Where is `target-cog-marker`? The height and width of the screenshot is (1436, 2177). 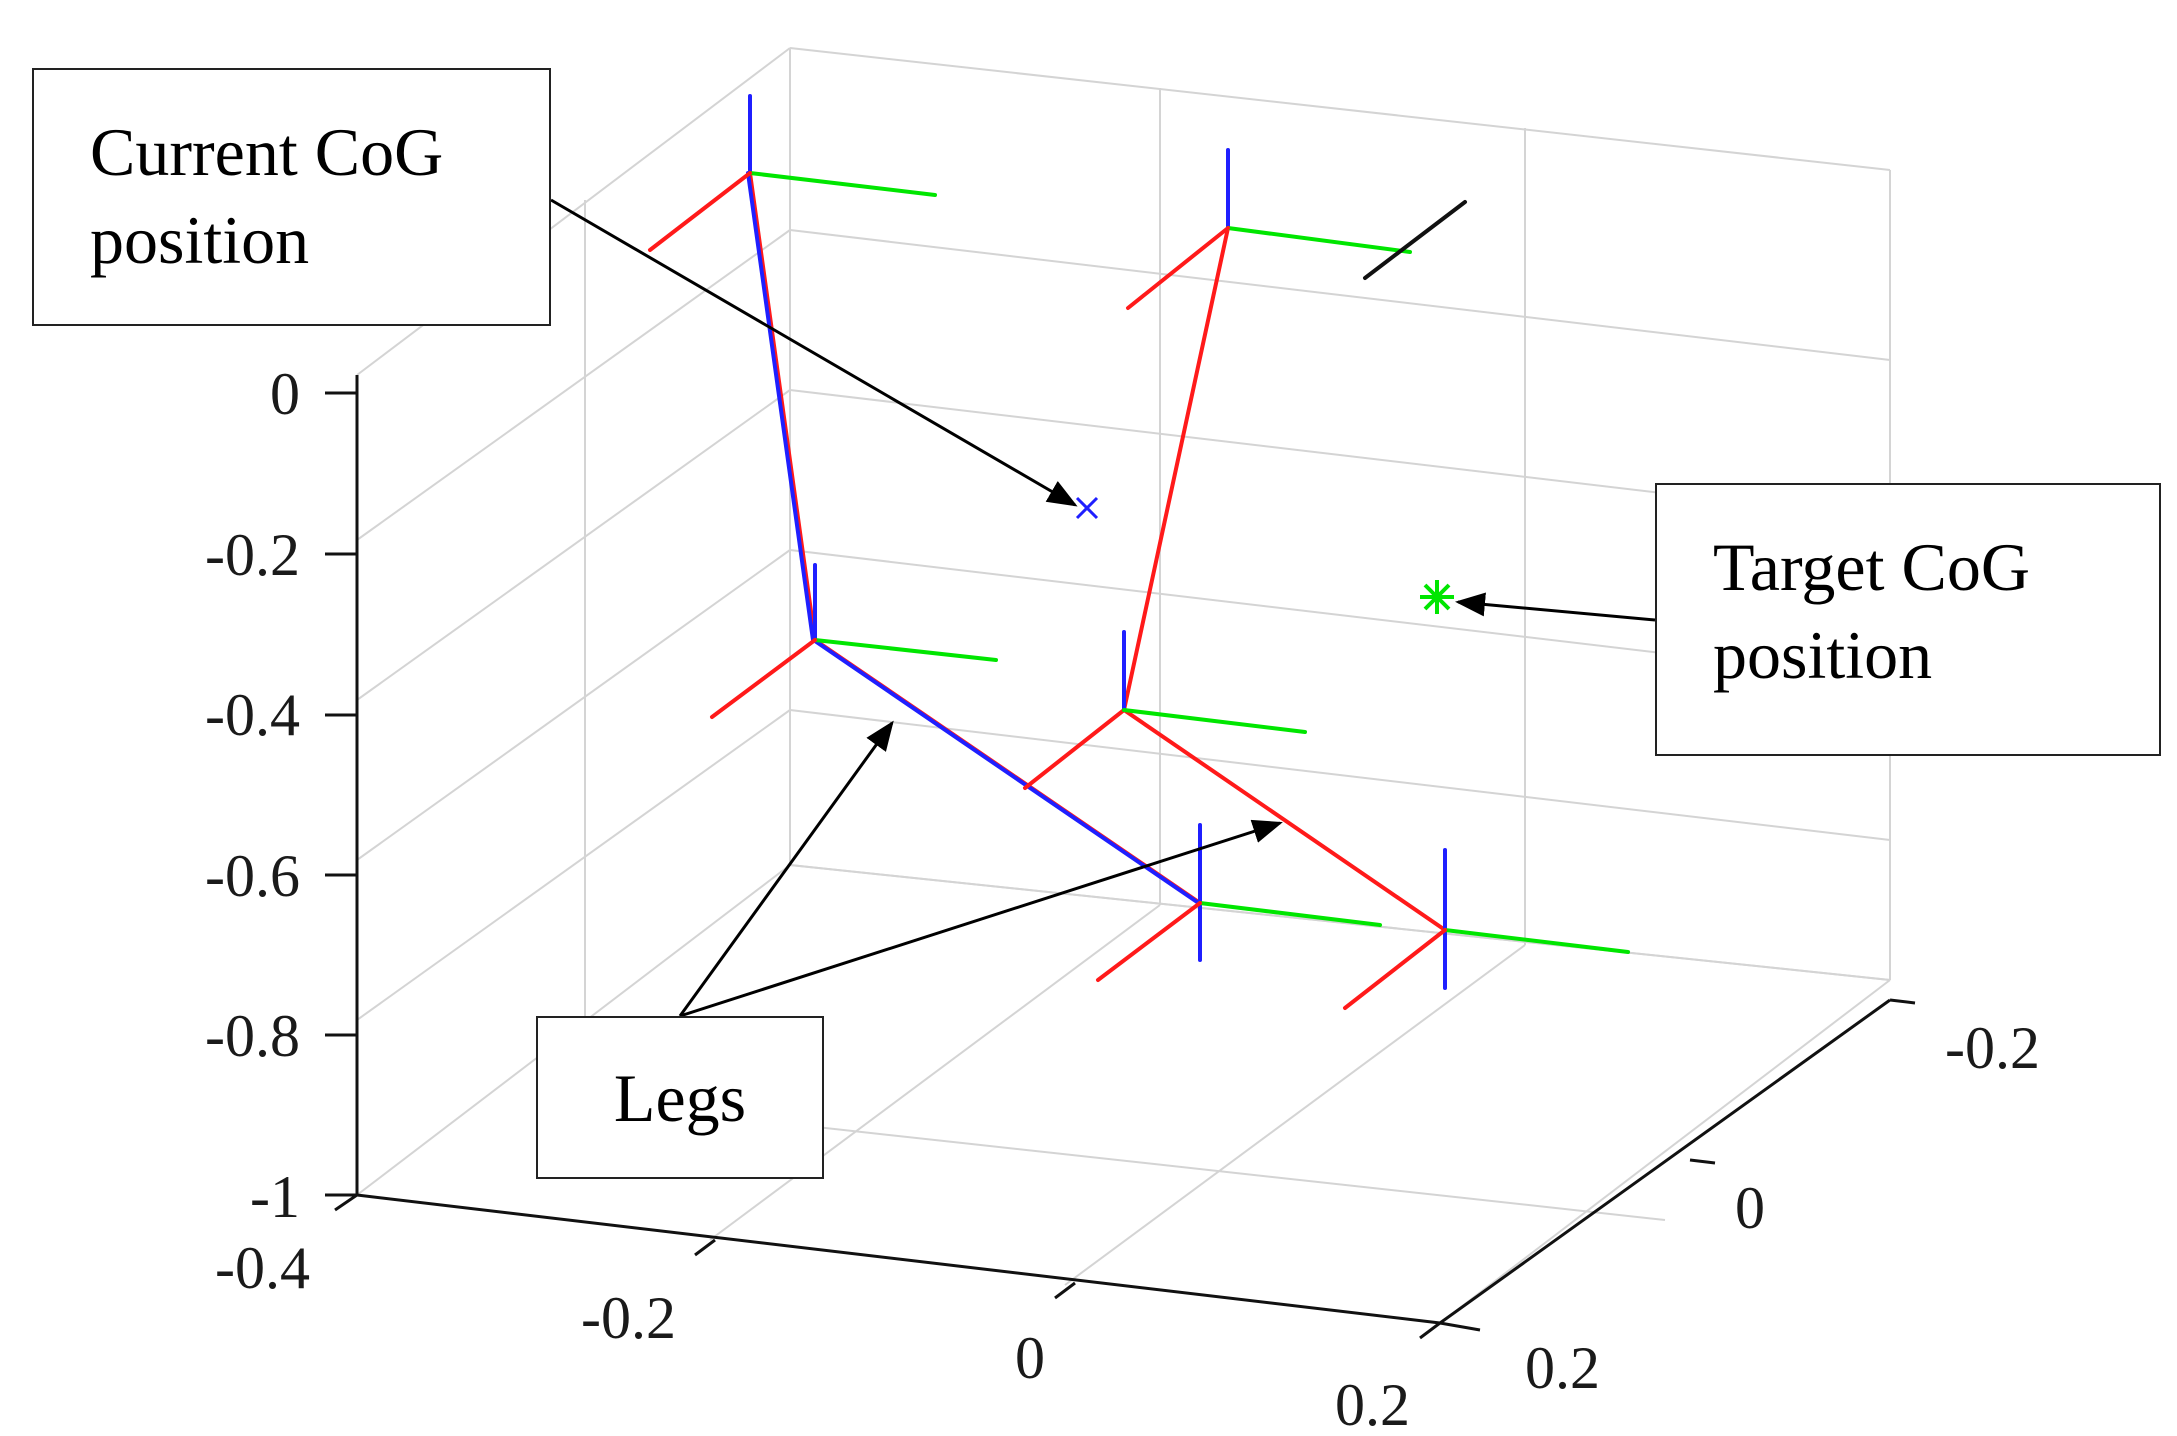
target-cog-marker is located at coordinates (1437, 597).